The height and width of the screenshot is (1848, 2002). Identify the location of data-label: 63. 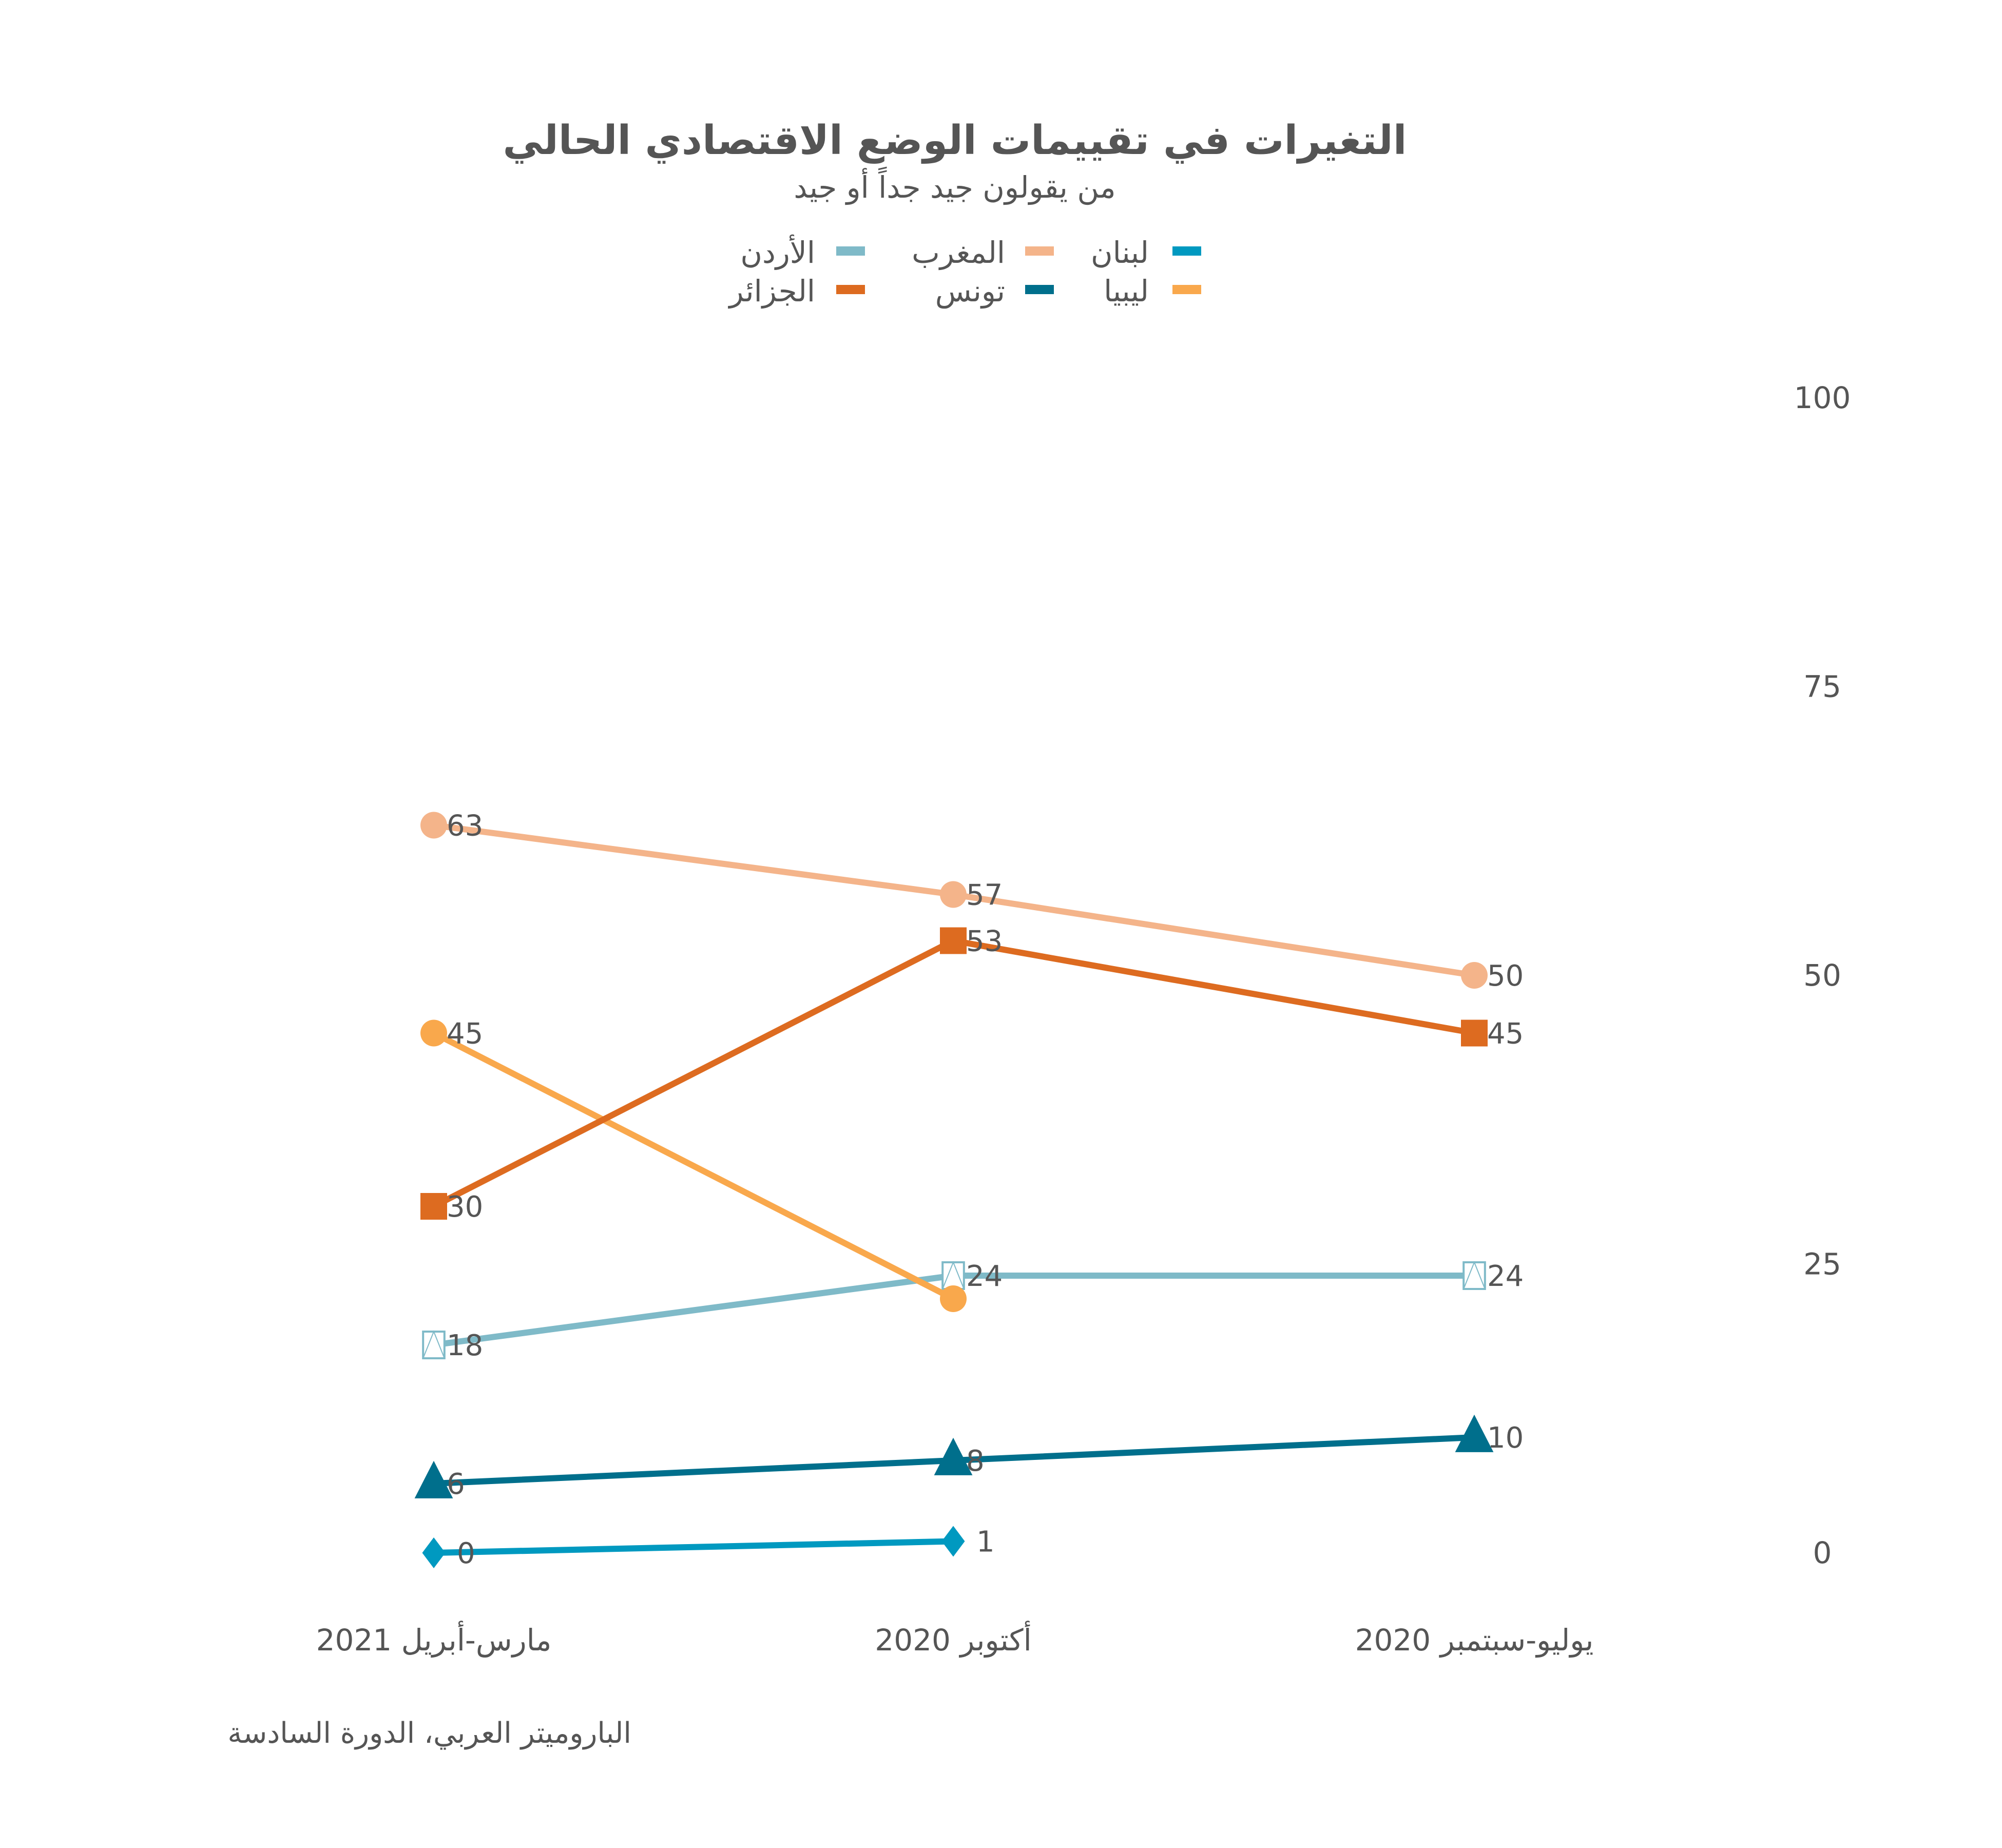
(465, 826).